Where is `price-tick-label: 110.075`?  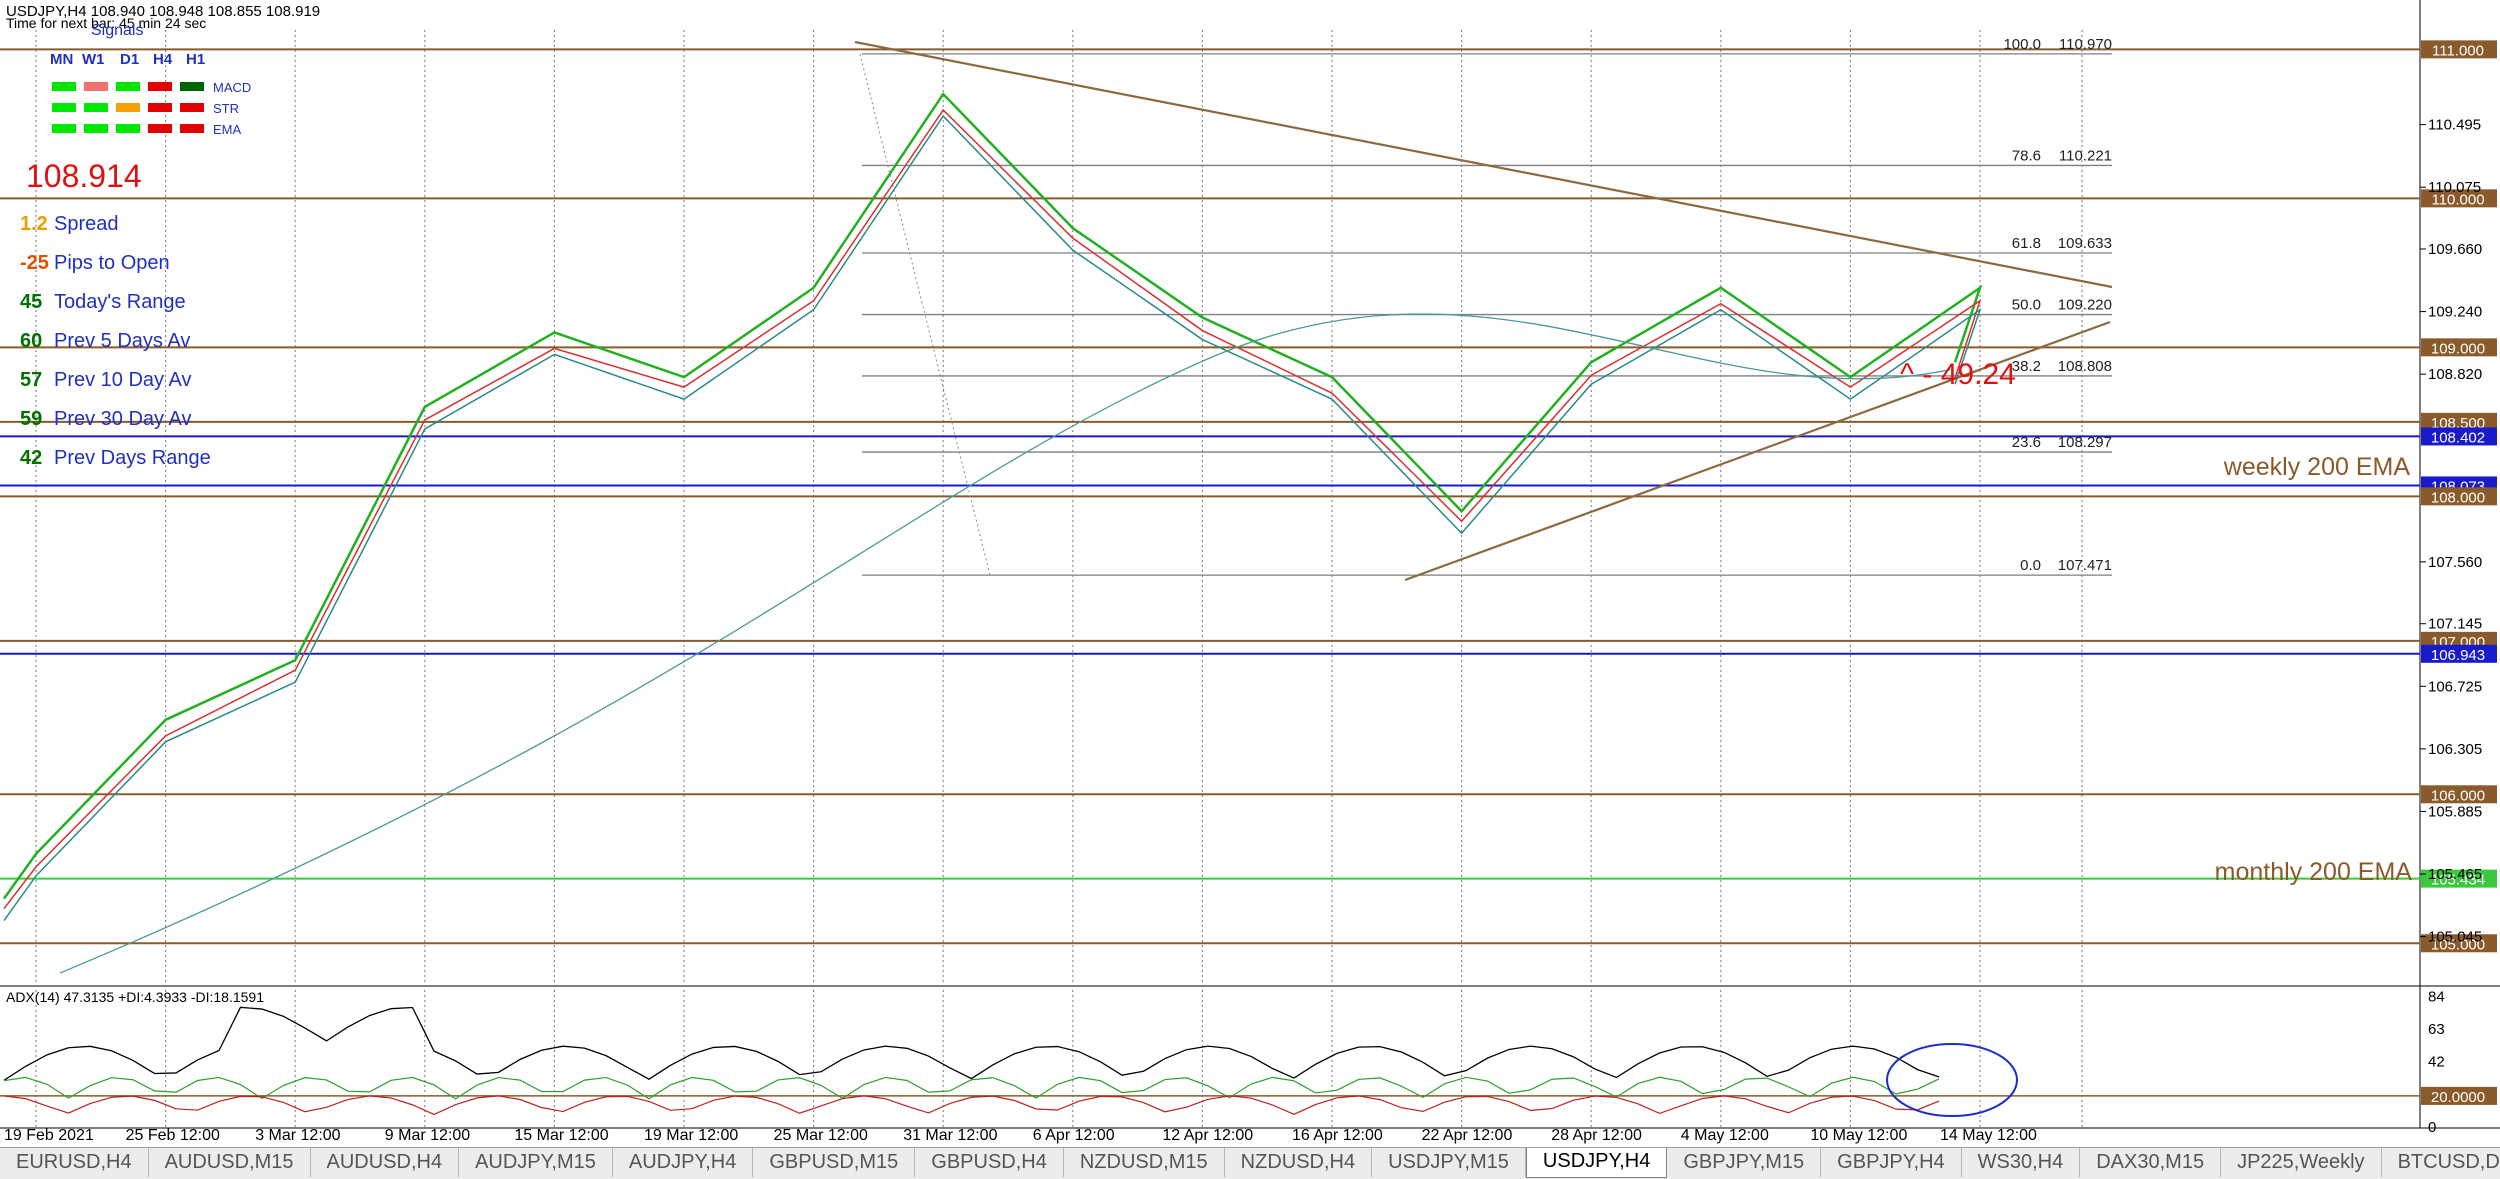
price-tick-label: 110.075 is located at coordinates (2454, 187).